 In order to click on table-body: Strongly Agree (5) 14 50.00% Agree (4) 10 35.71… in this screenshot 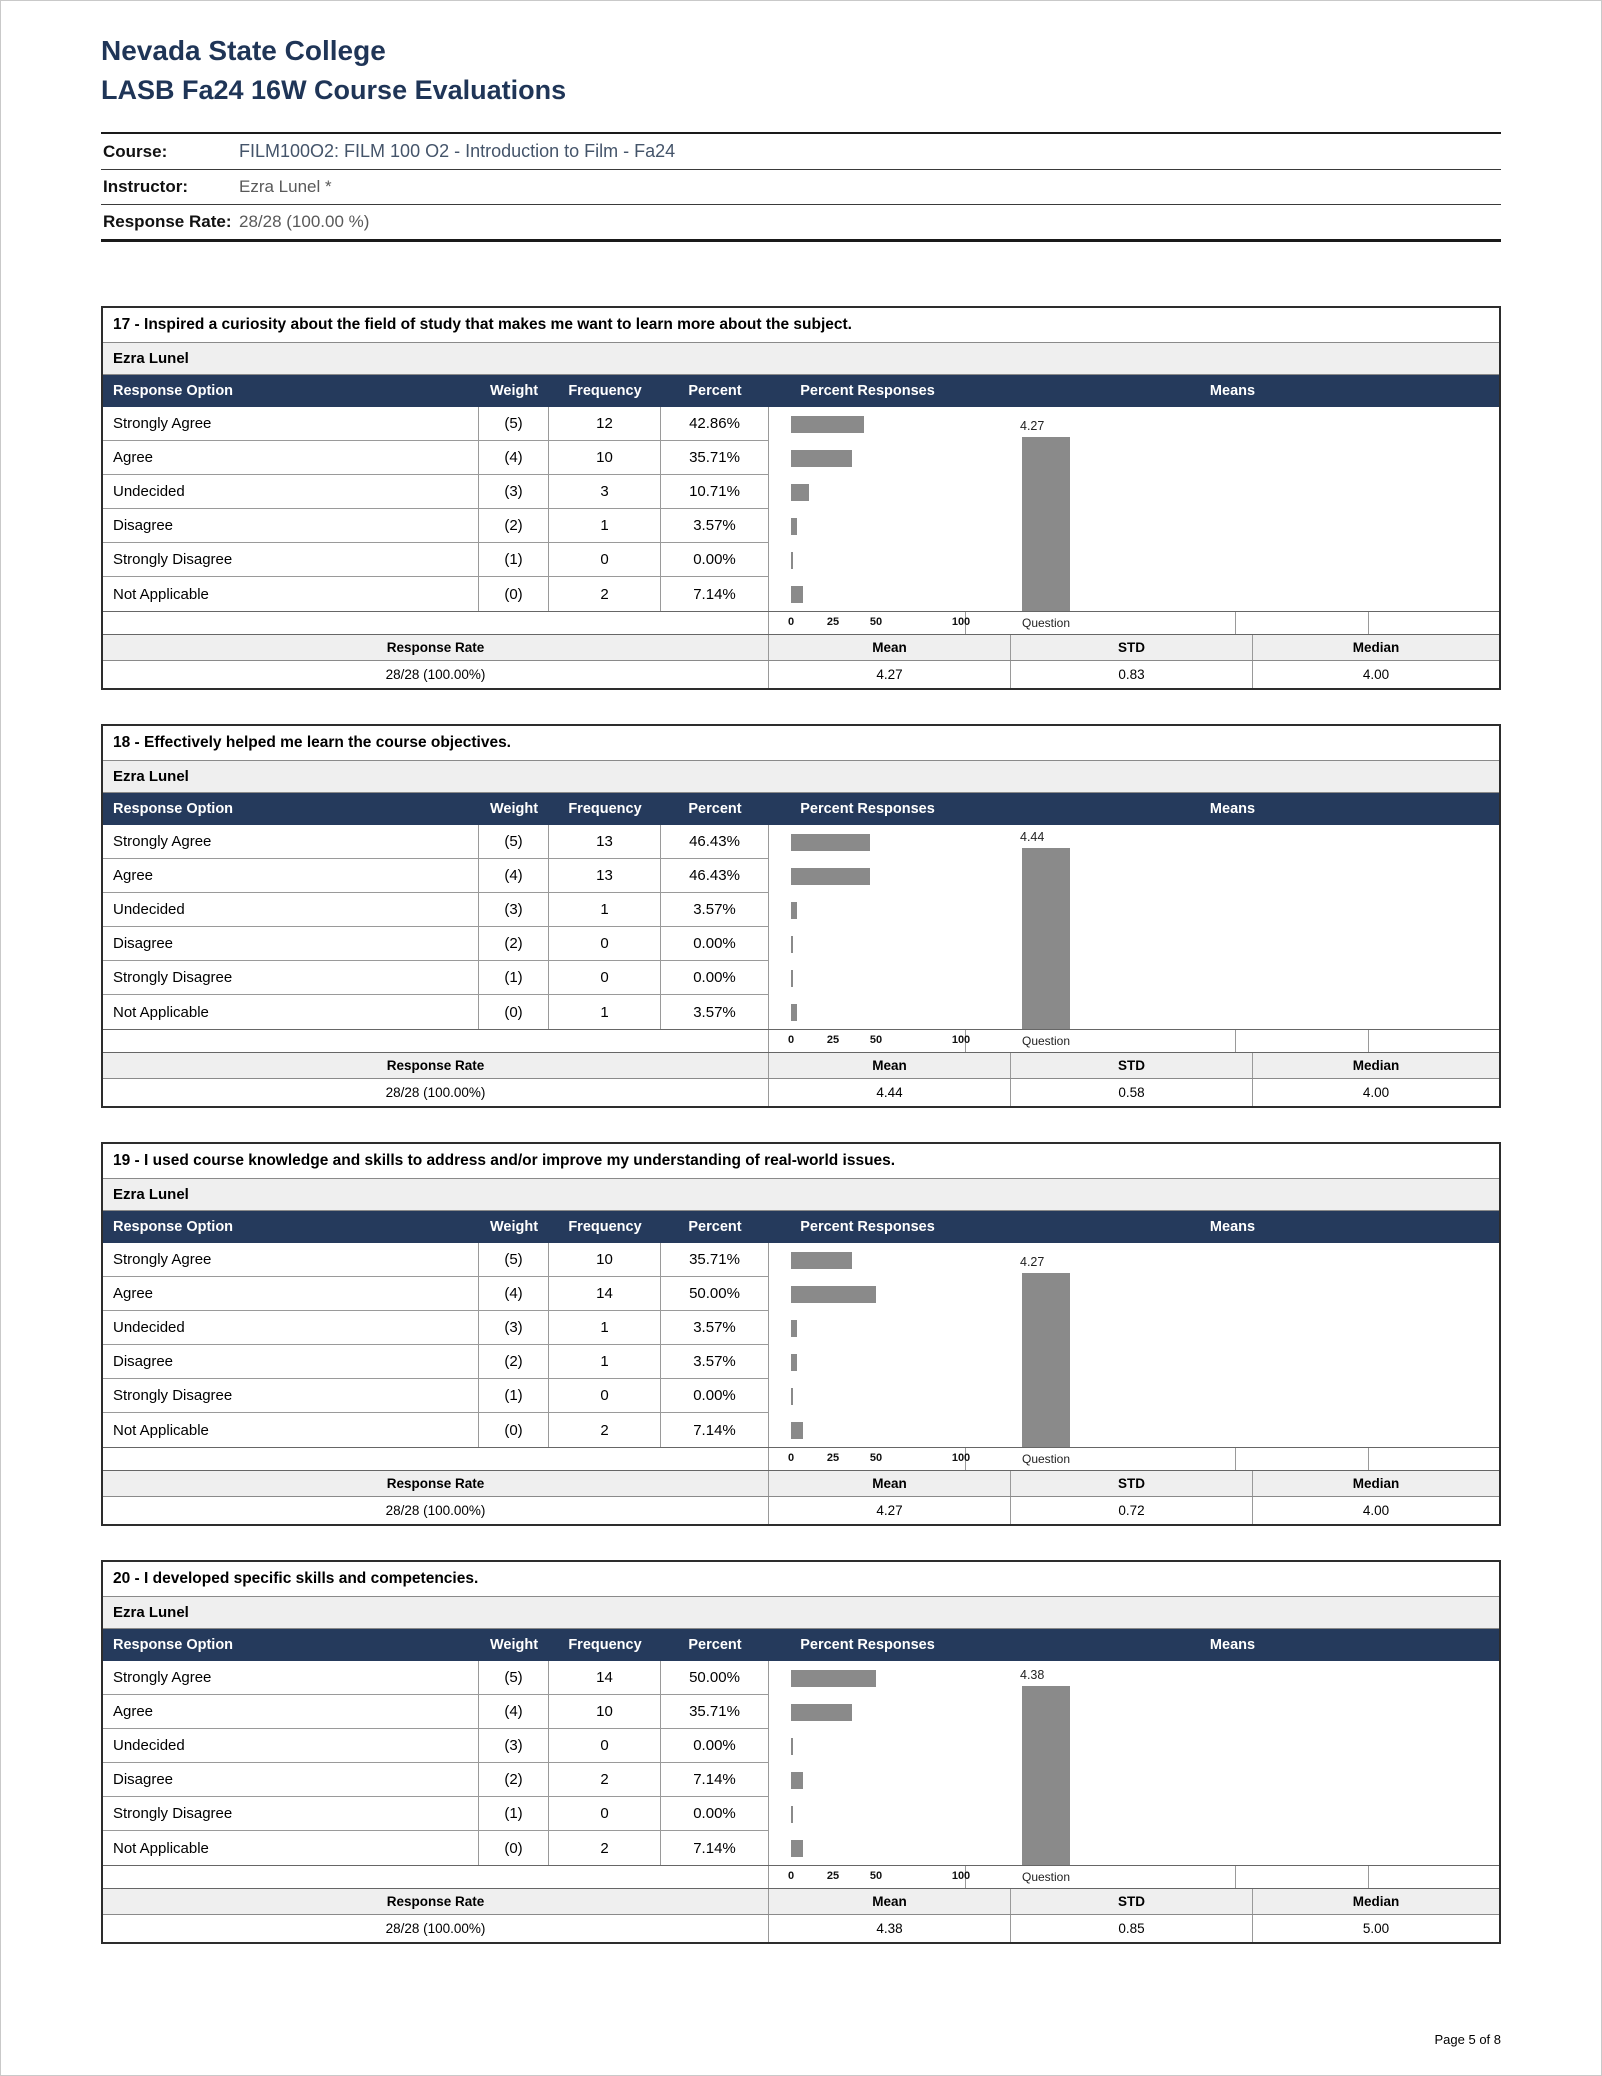, I will do `click(801, 1763)`.